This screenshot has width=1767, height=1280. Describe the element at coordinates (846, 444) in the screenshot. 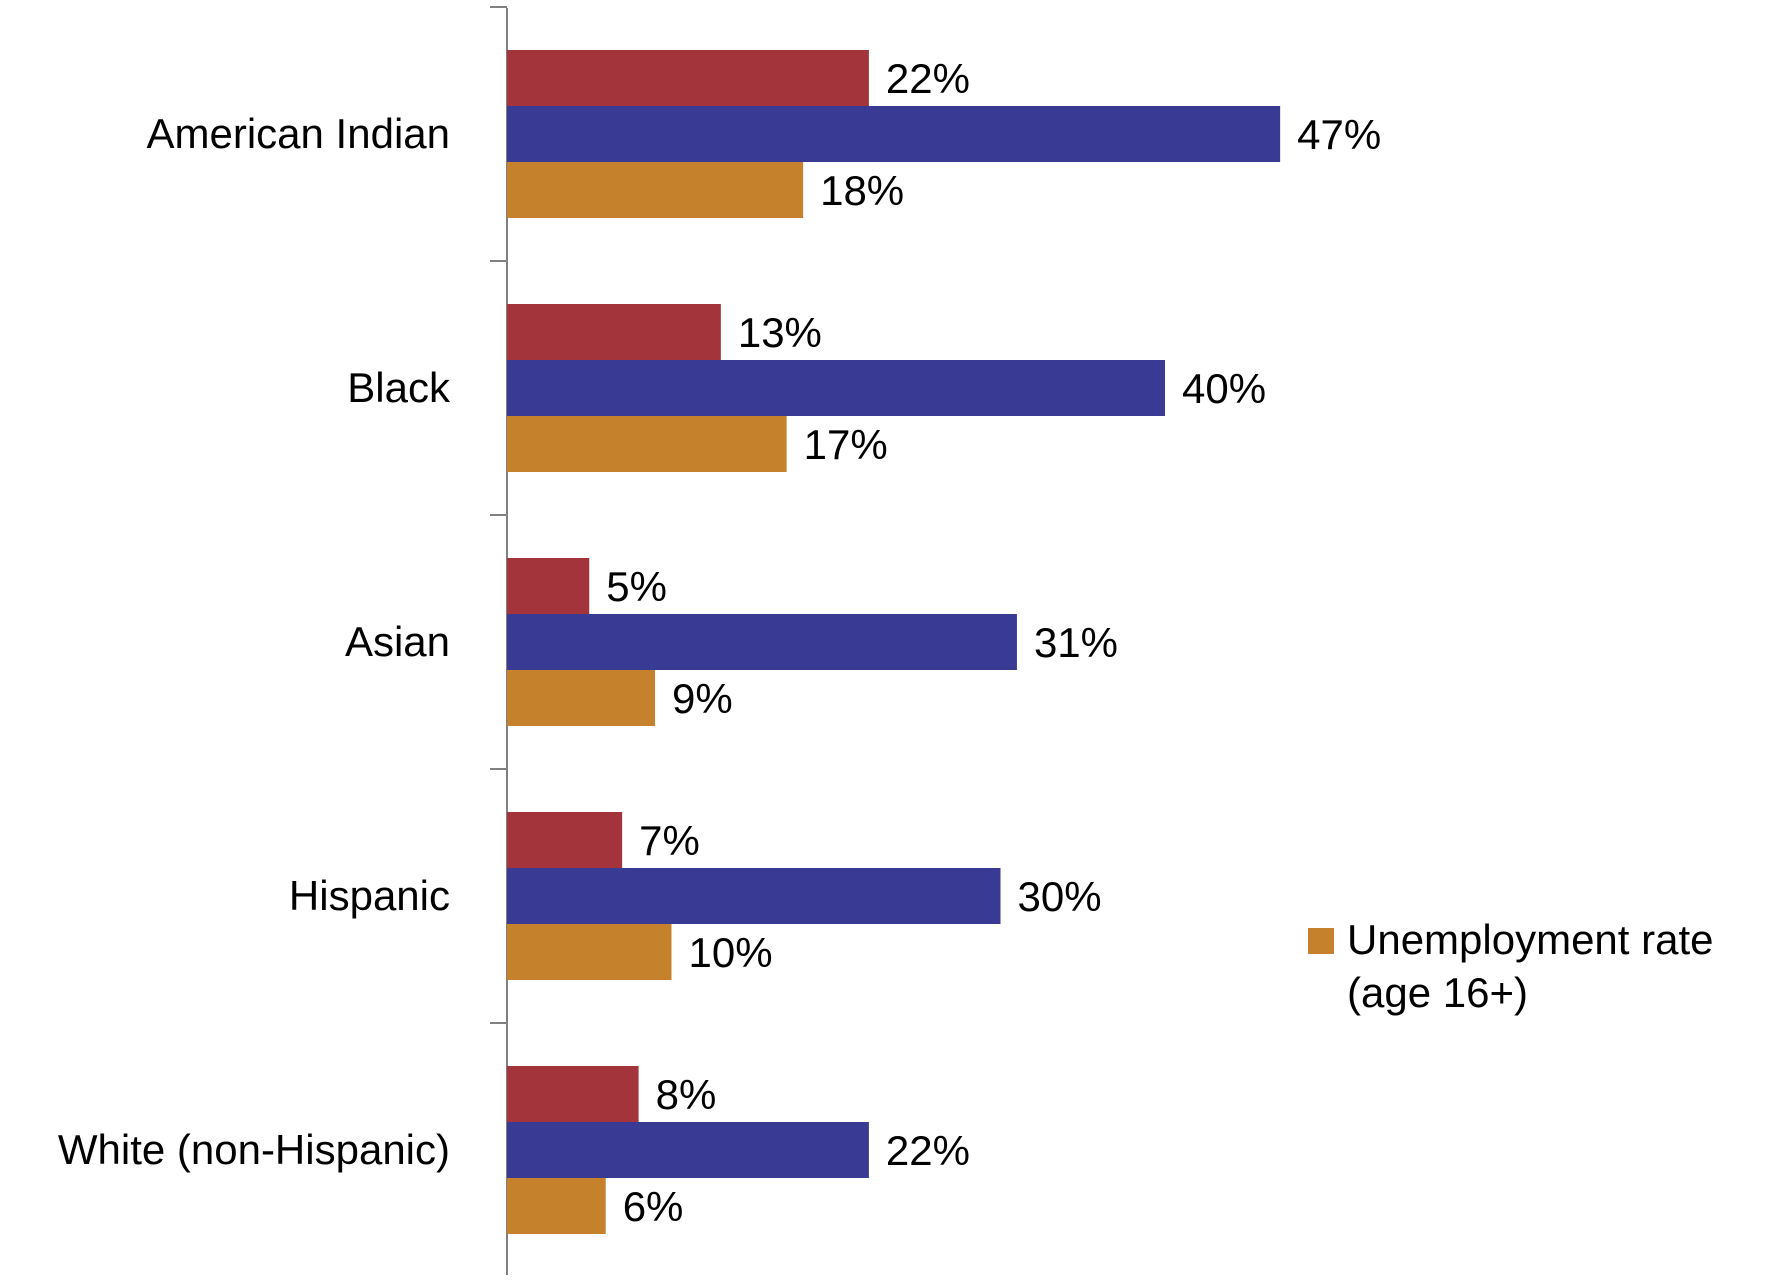

I see `data-label: 17%` at that location.